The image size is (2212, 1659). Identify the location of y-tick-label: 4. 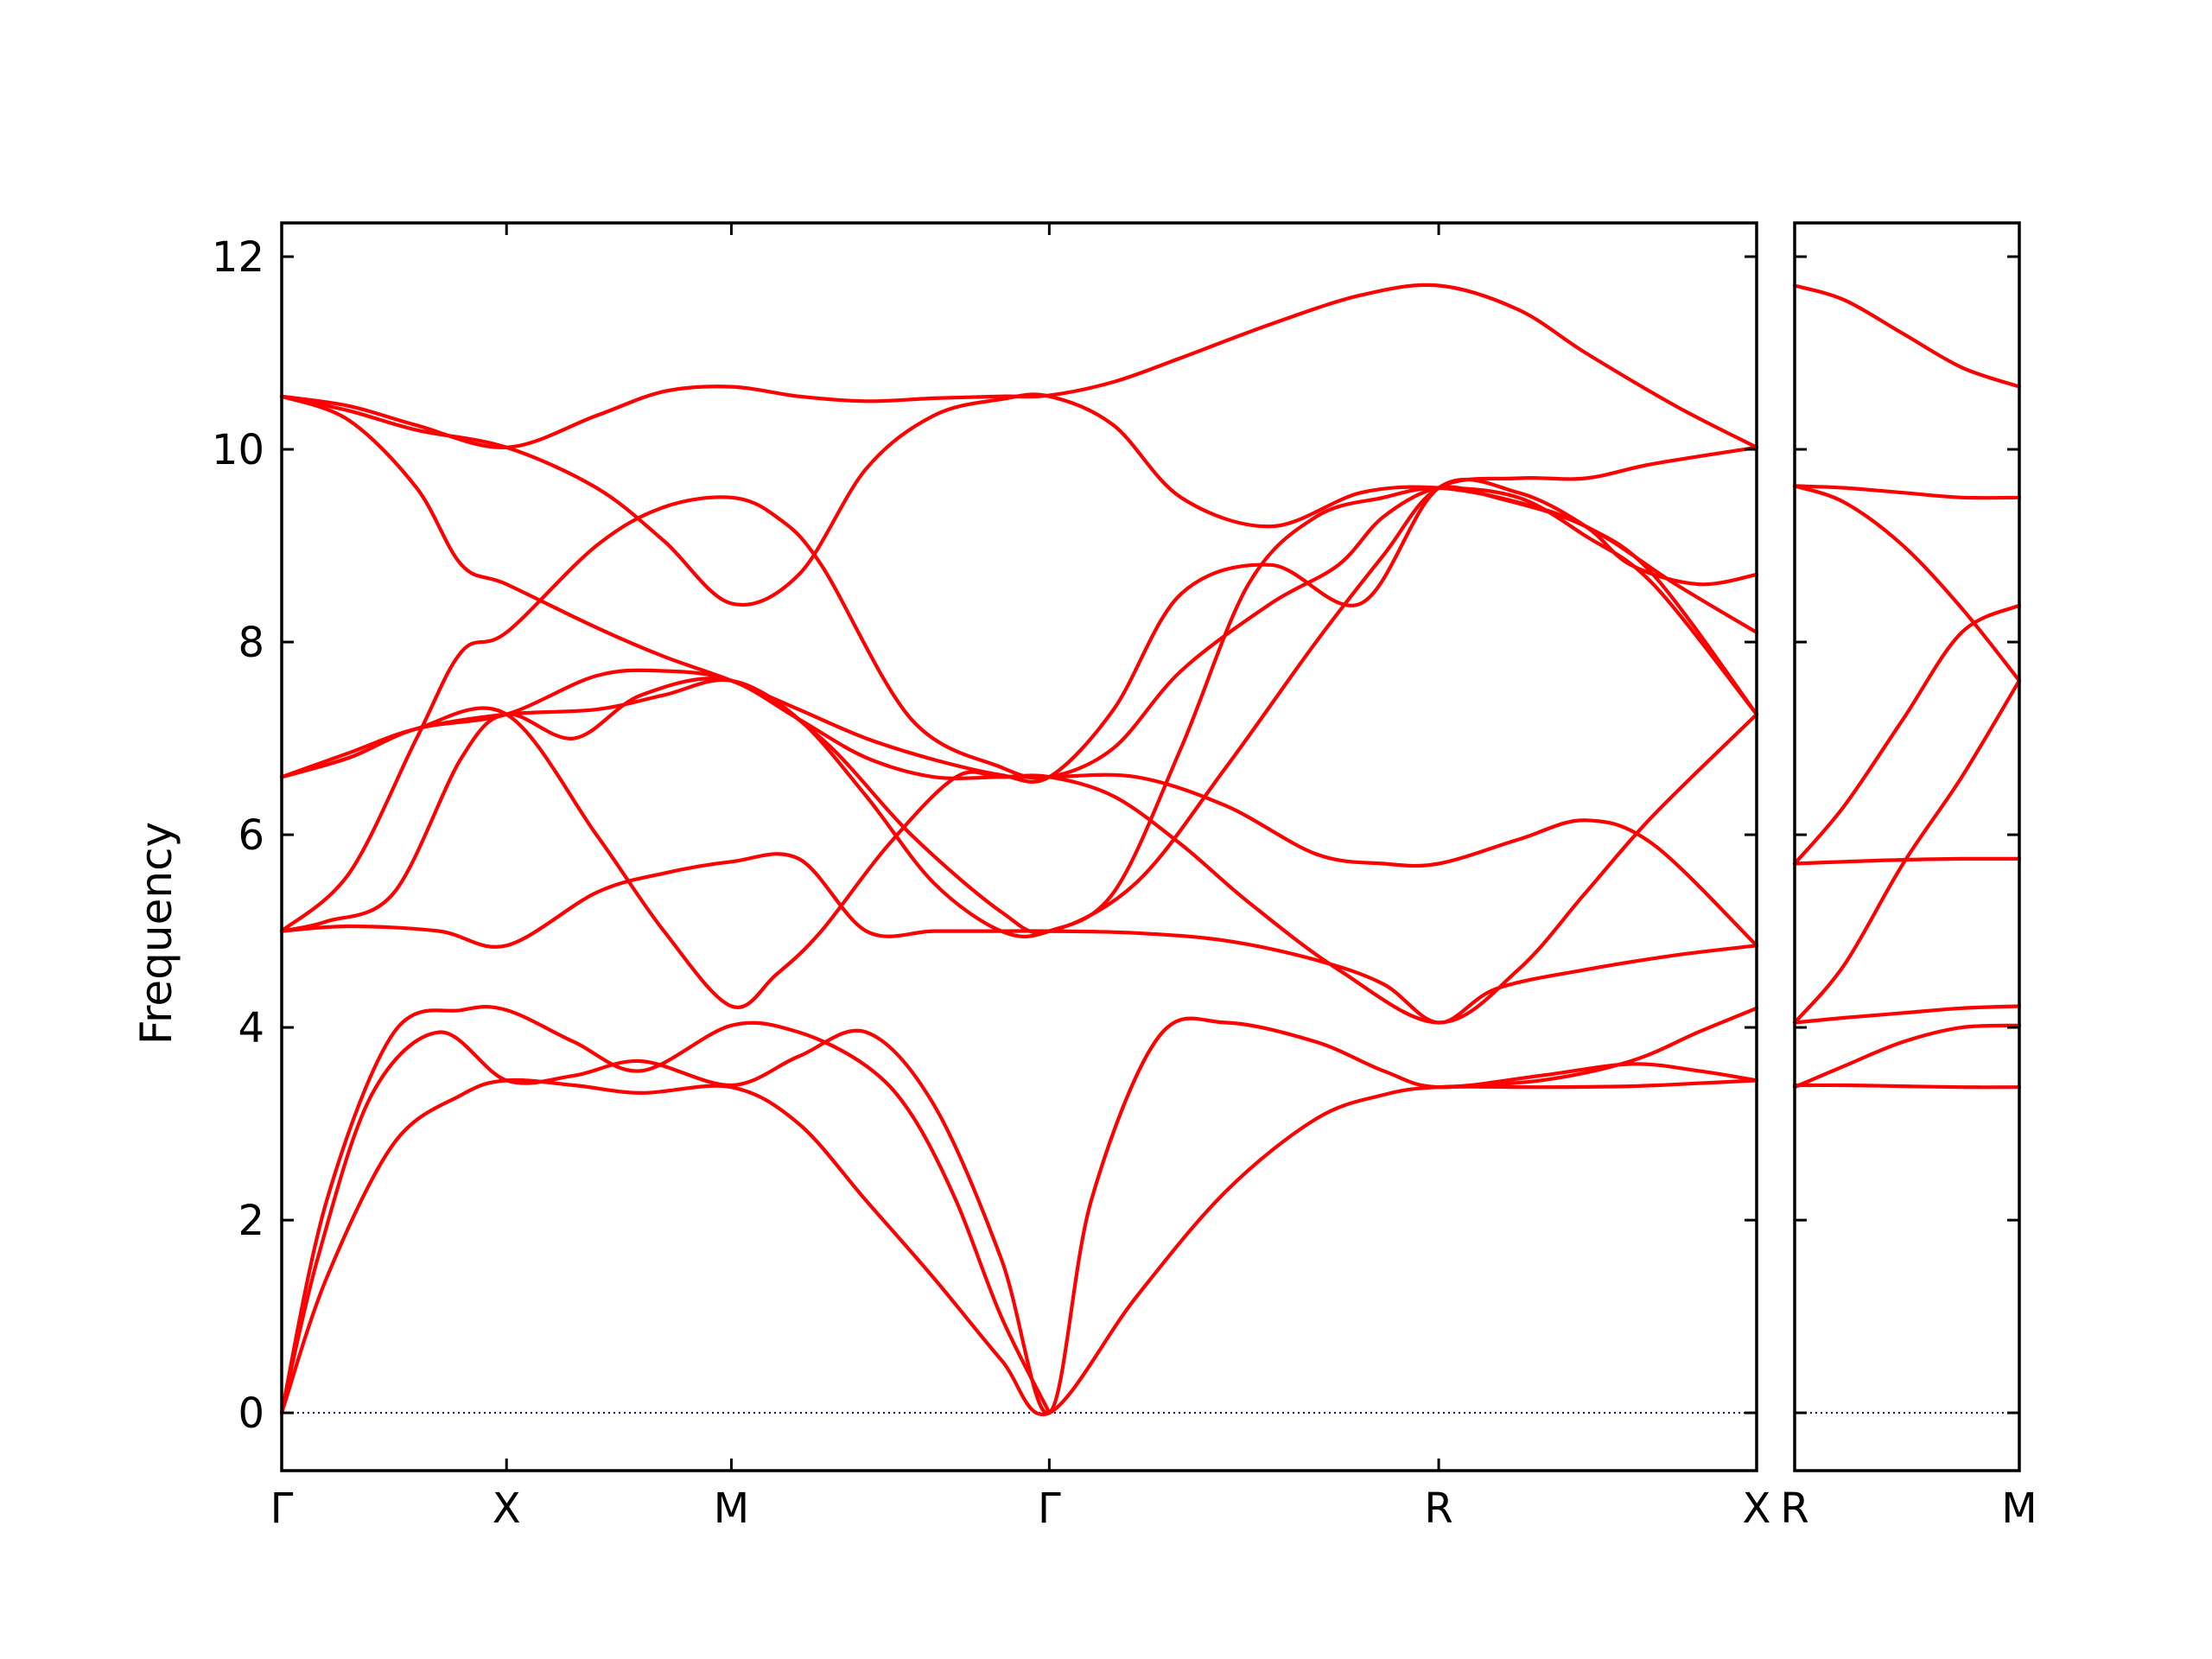
(251, 1028).